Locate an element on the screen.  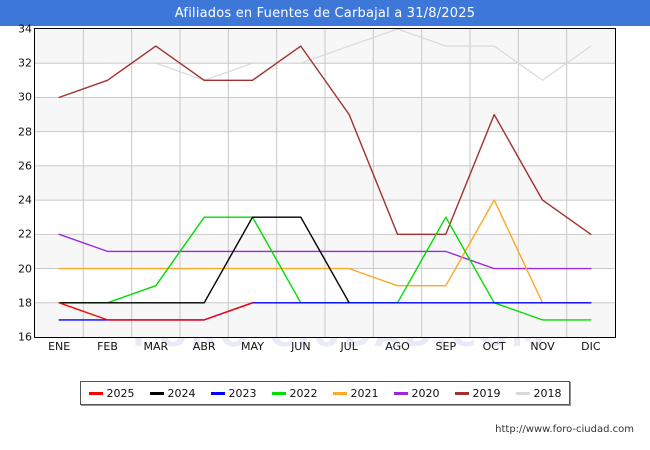
x-axis-tick-label: JUL is located at coordinates (349, 346).